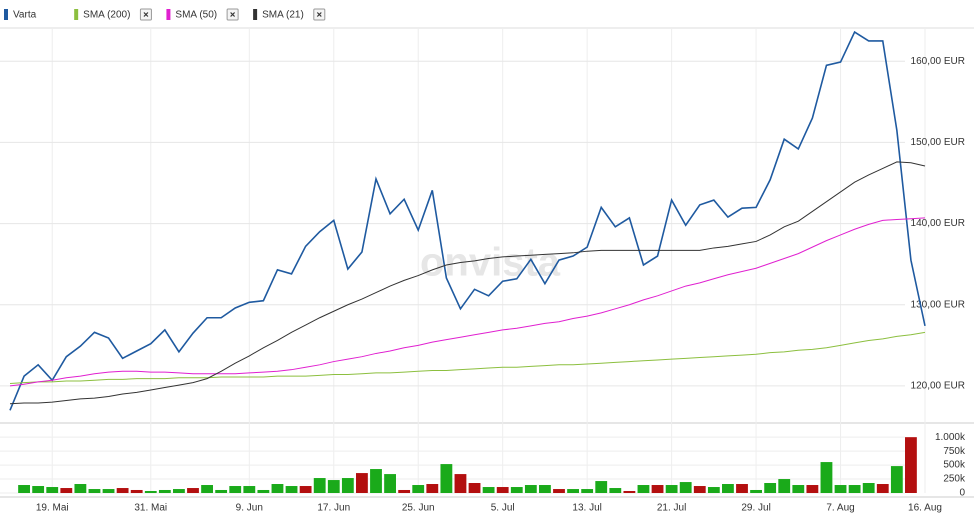 The height and width of the screenshot is (523, 974). I want to click on y-tick-label: 130,00 EUR, so click(938, 304).